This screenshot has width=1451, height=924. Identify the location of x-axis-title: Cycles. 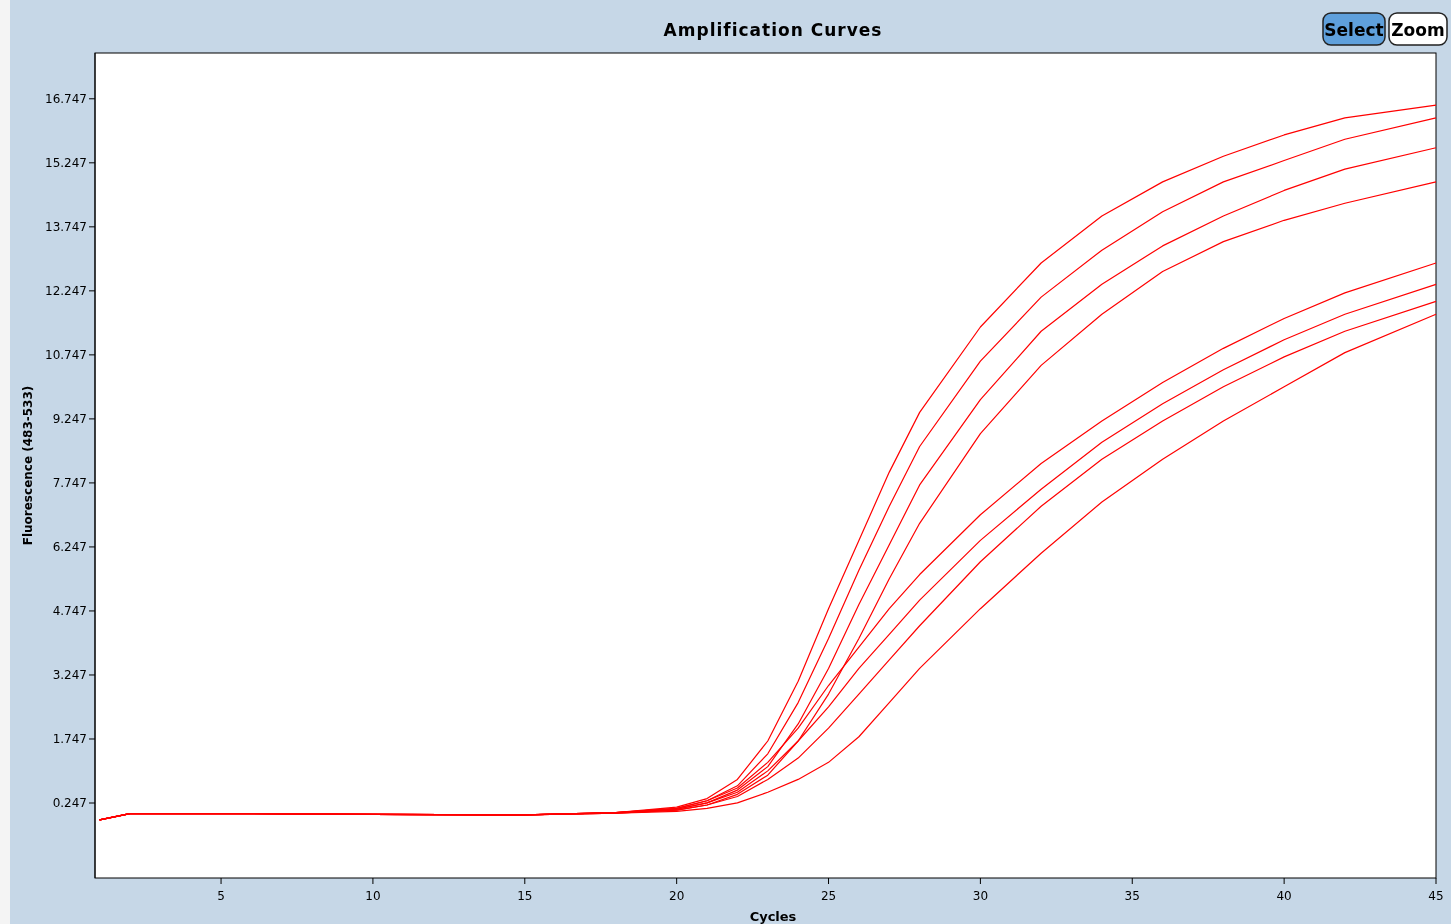
(773, 916).